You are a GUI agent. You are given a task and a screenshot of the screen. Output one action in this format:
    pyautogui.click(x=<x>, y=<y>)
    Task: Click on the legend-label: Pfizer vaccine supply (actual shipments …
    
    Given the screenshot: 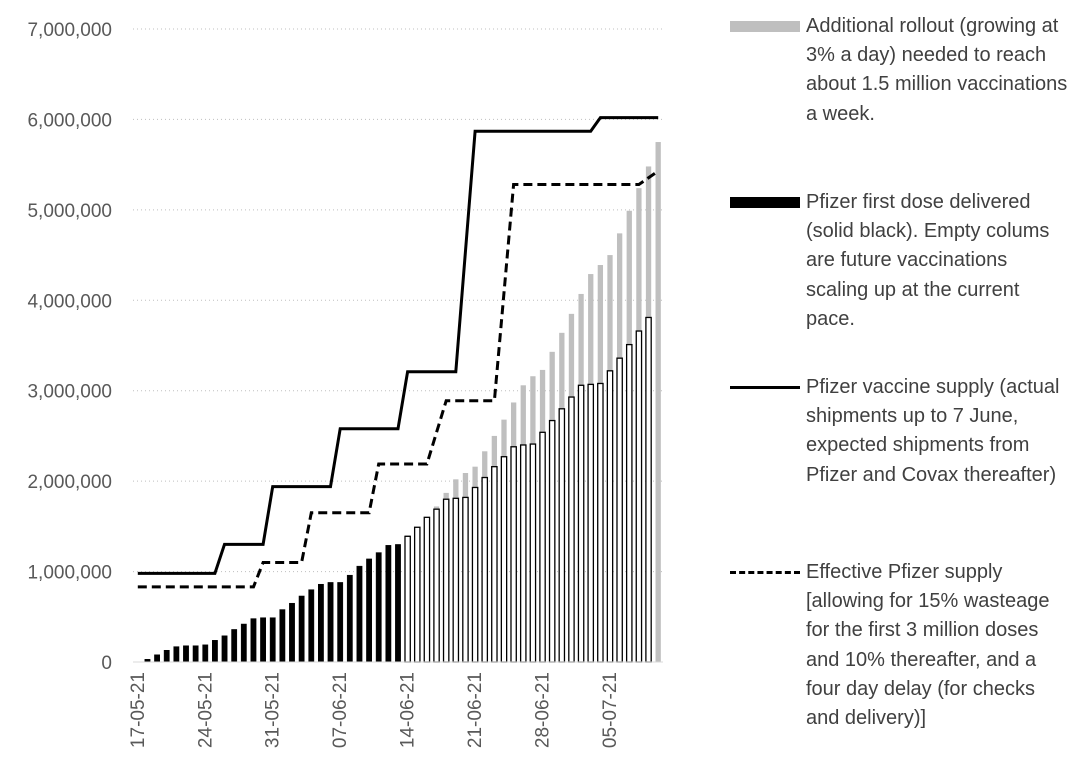 What is the action you would take?
    pyautogui.click(x=933, y=431)
    